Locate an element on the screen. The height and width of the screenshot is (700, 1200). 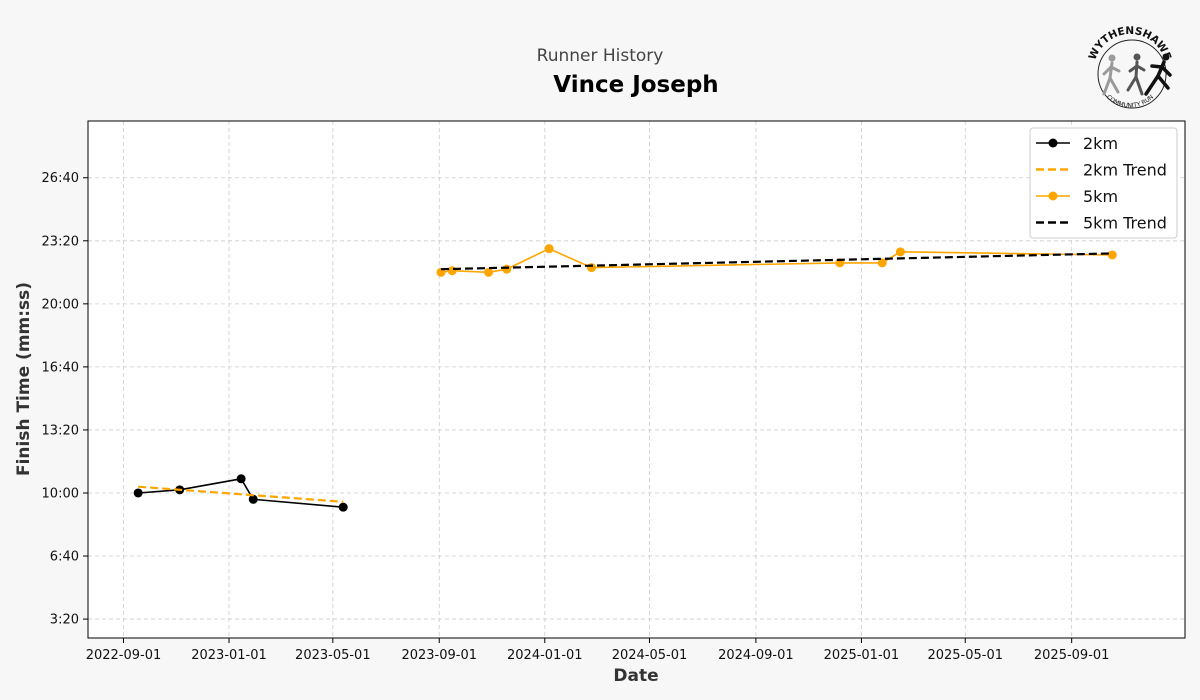
y-tick-label: 26:40 is located at coordinates (60, 178).